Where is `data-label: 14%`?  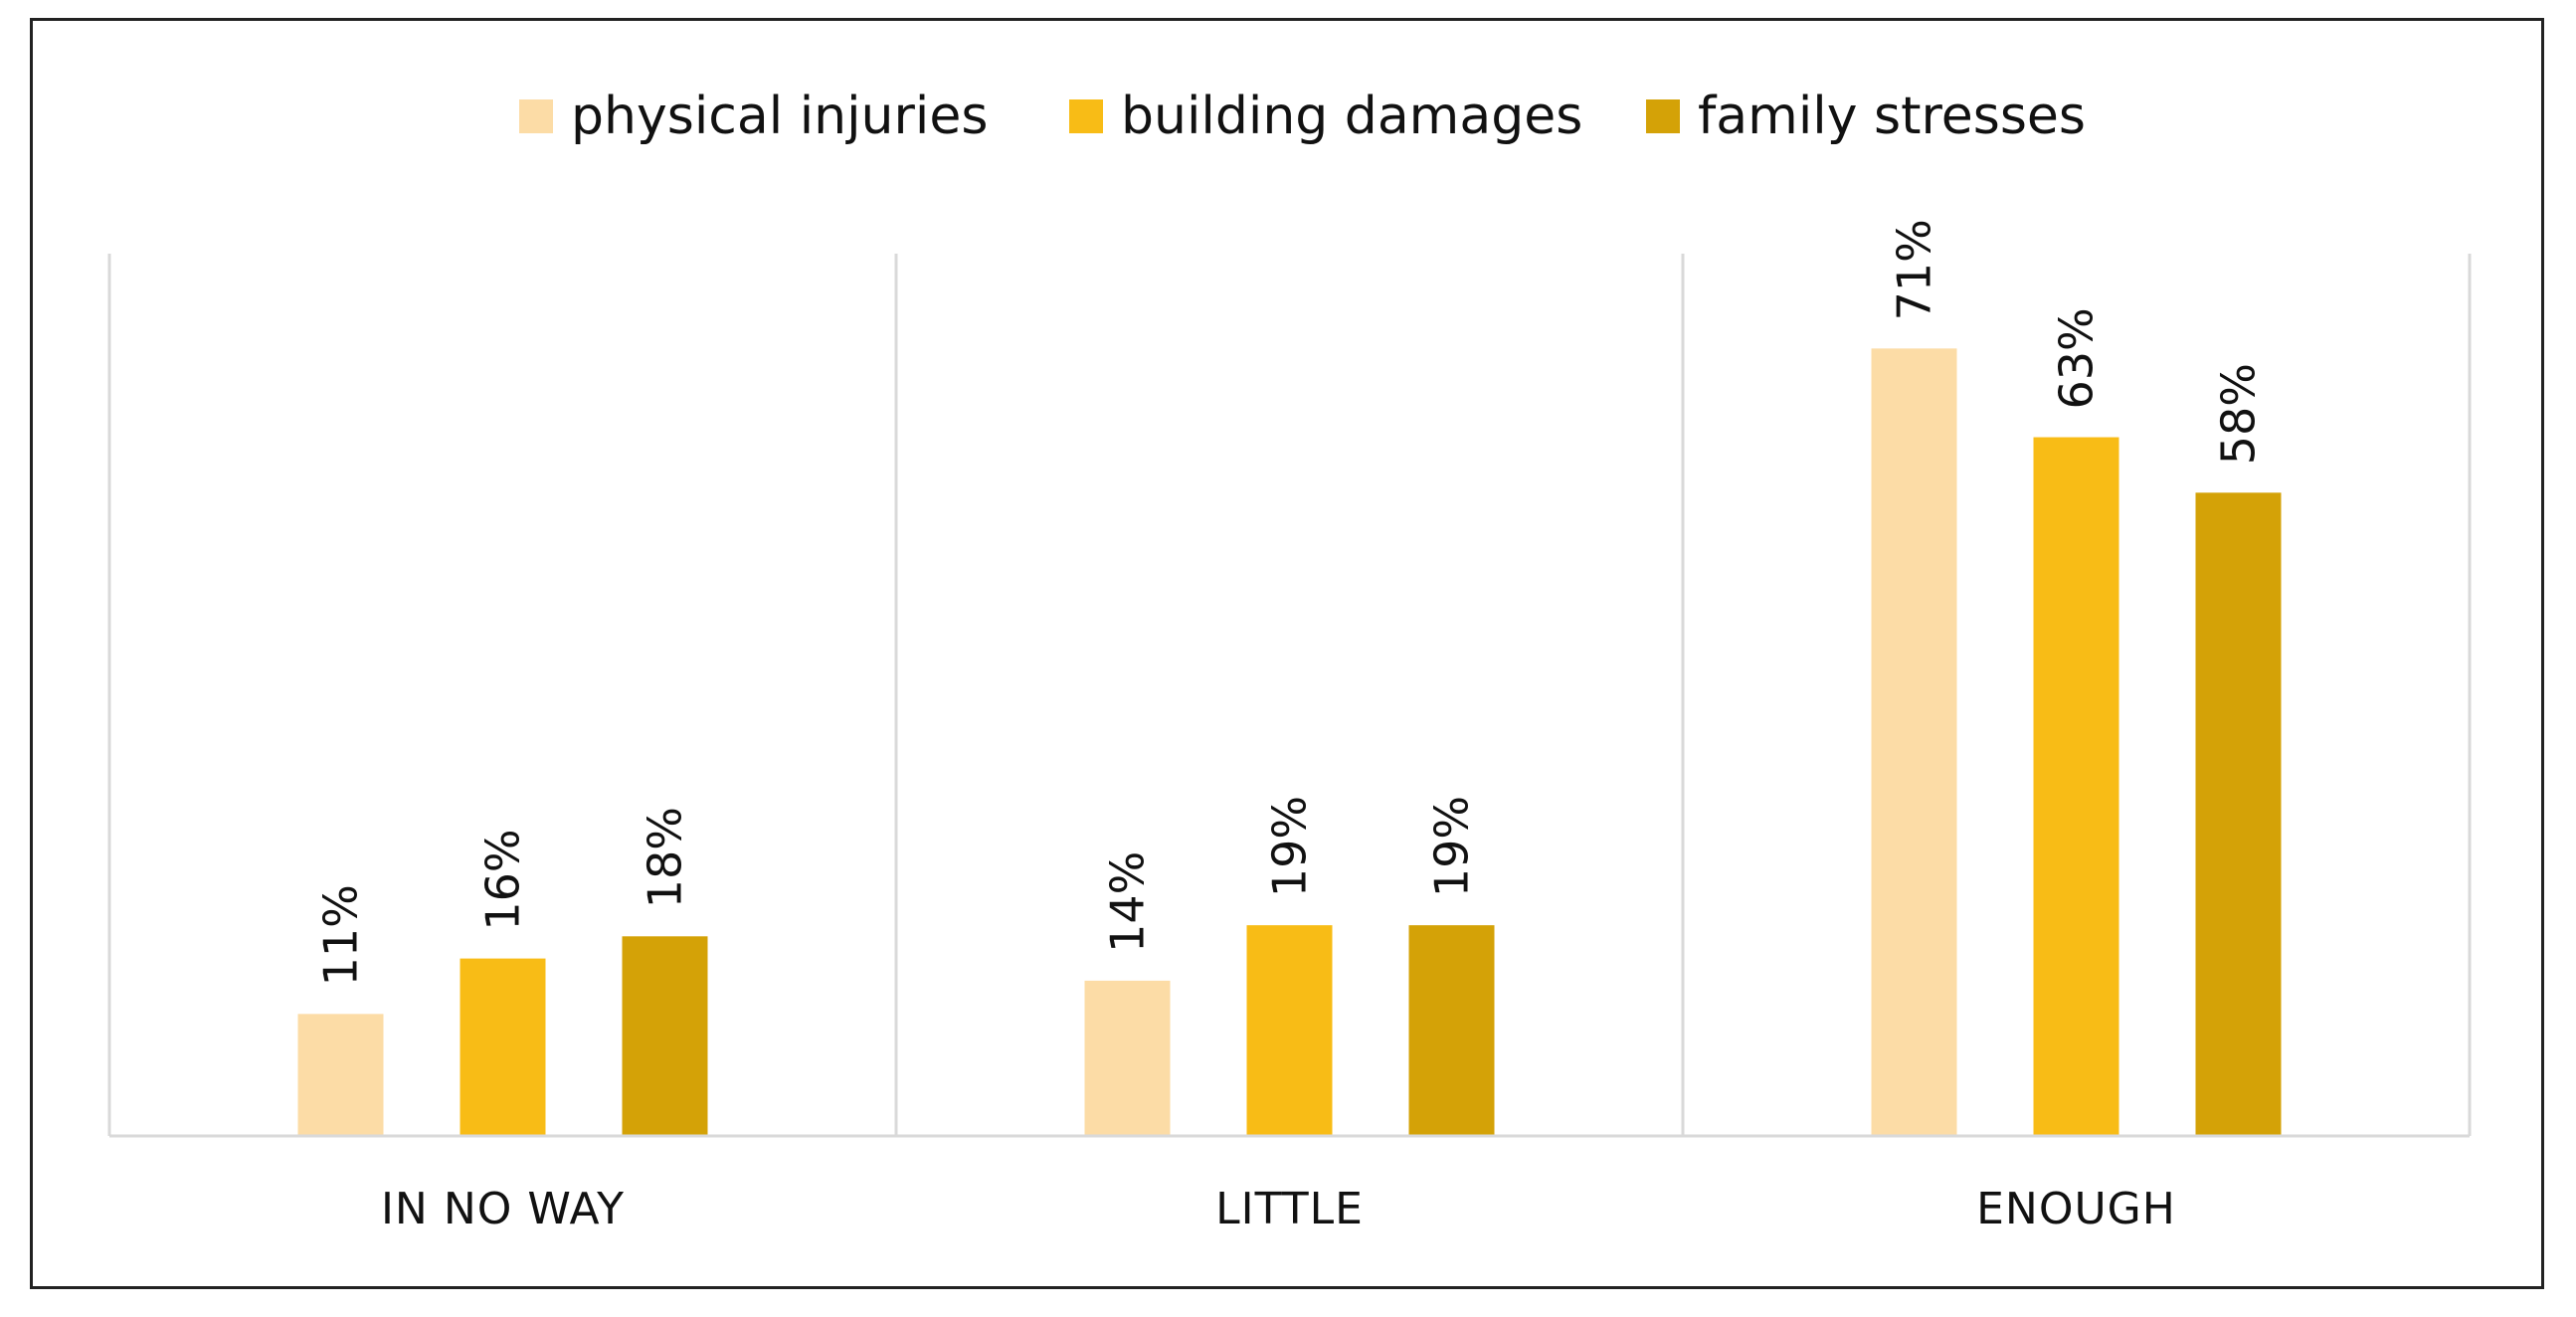 data-label: 14% is located at coordinates (1128, 902).